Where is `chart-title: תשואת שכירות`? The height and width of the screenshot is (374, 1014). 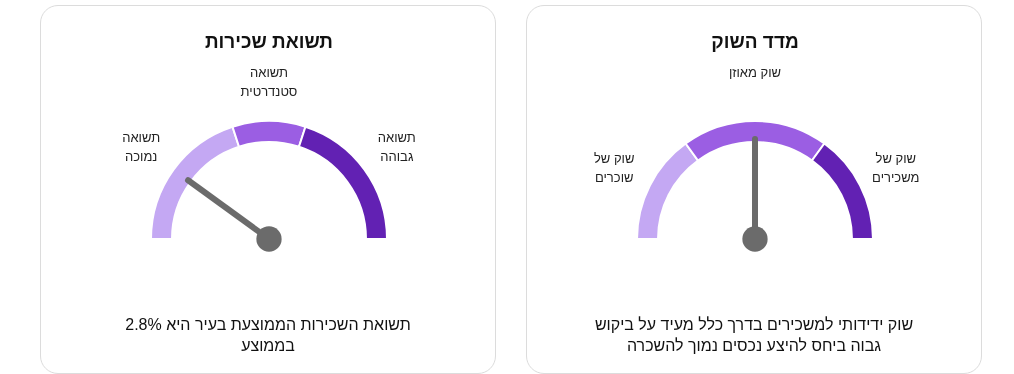
chart-title: תשואת שכירות is located at coordinates (269, 41).